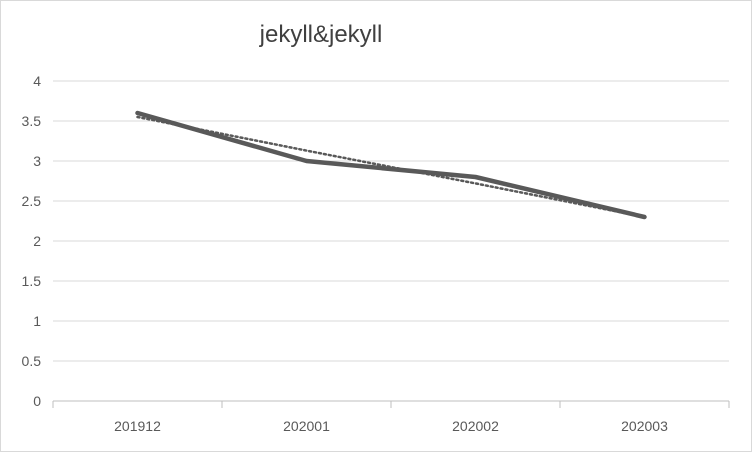  What do you see at coordinates (37, 321) in the screenshot?
I see `y-tick-label: 1` at bounding box center [37, 321].